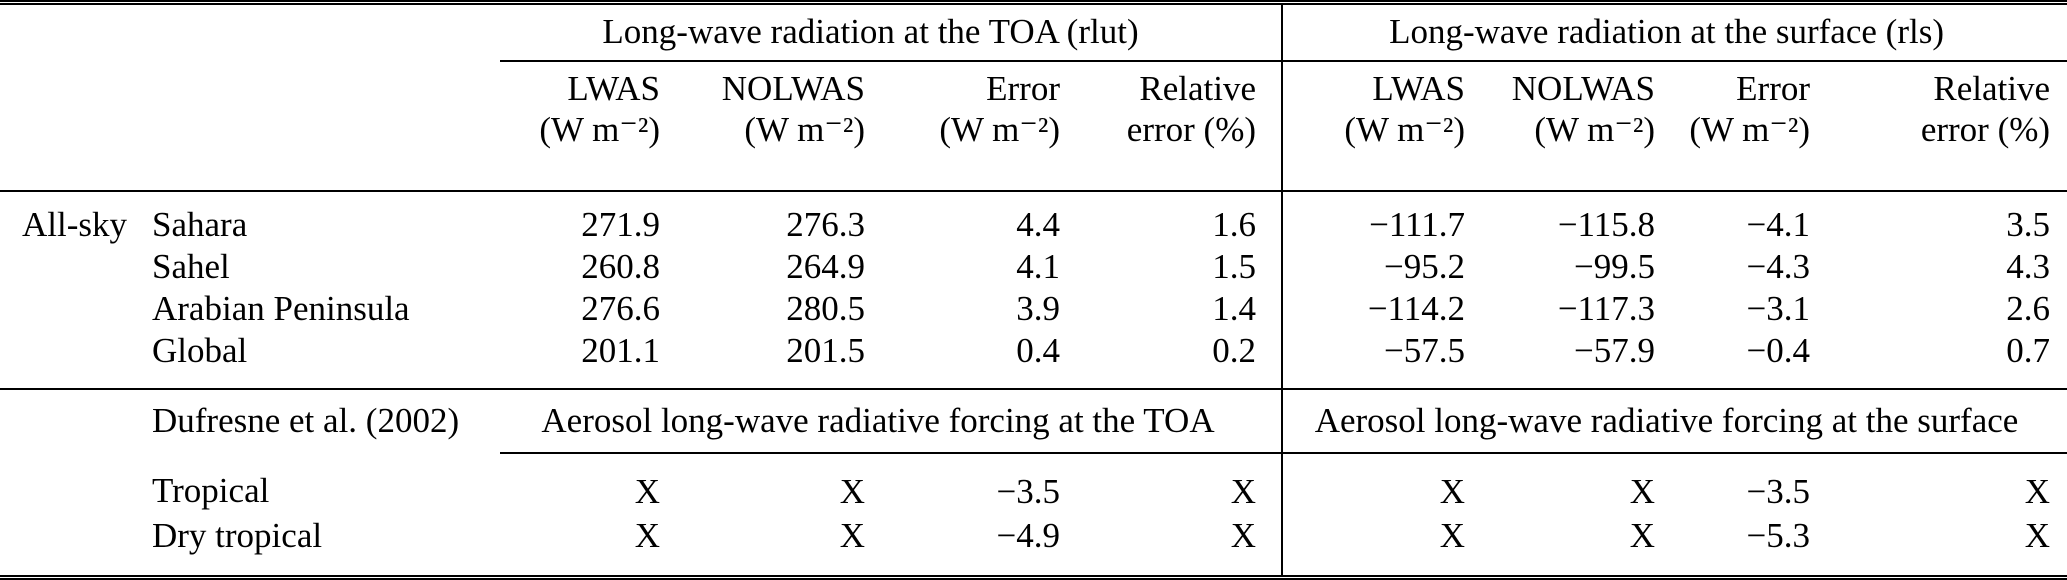  What do you see at coordinates (762, 151) in the screenshot?
I see `unit-nolwas-toa: (W m⁻²)` at bounding box center [762, 151].